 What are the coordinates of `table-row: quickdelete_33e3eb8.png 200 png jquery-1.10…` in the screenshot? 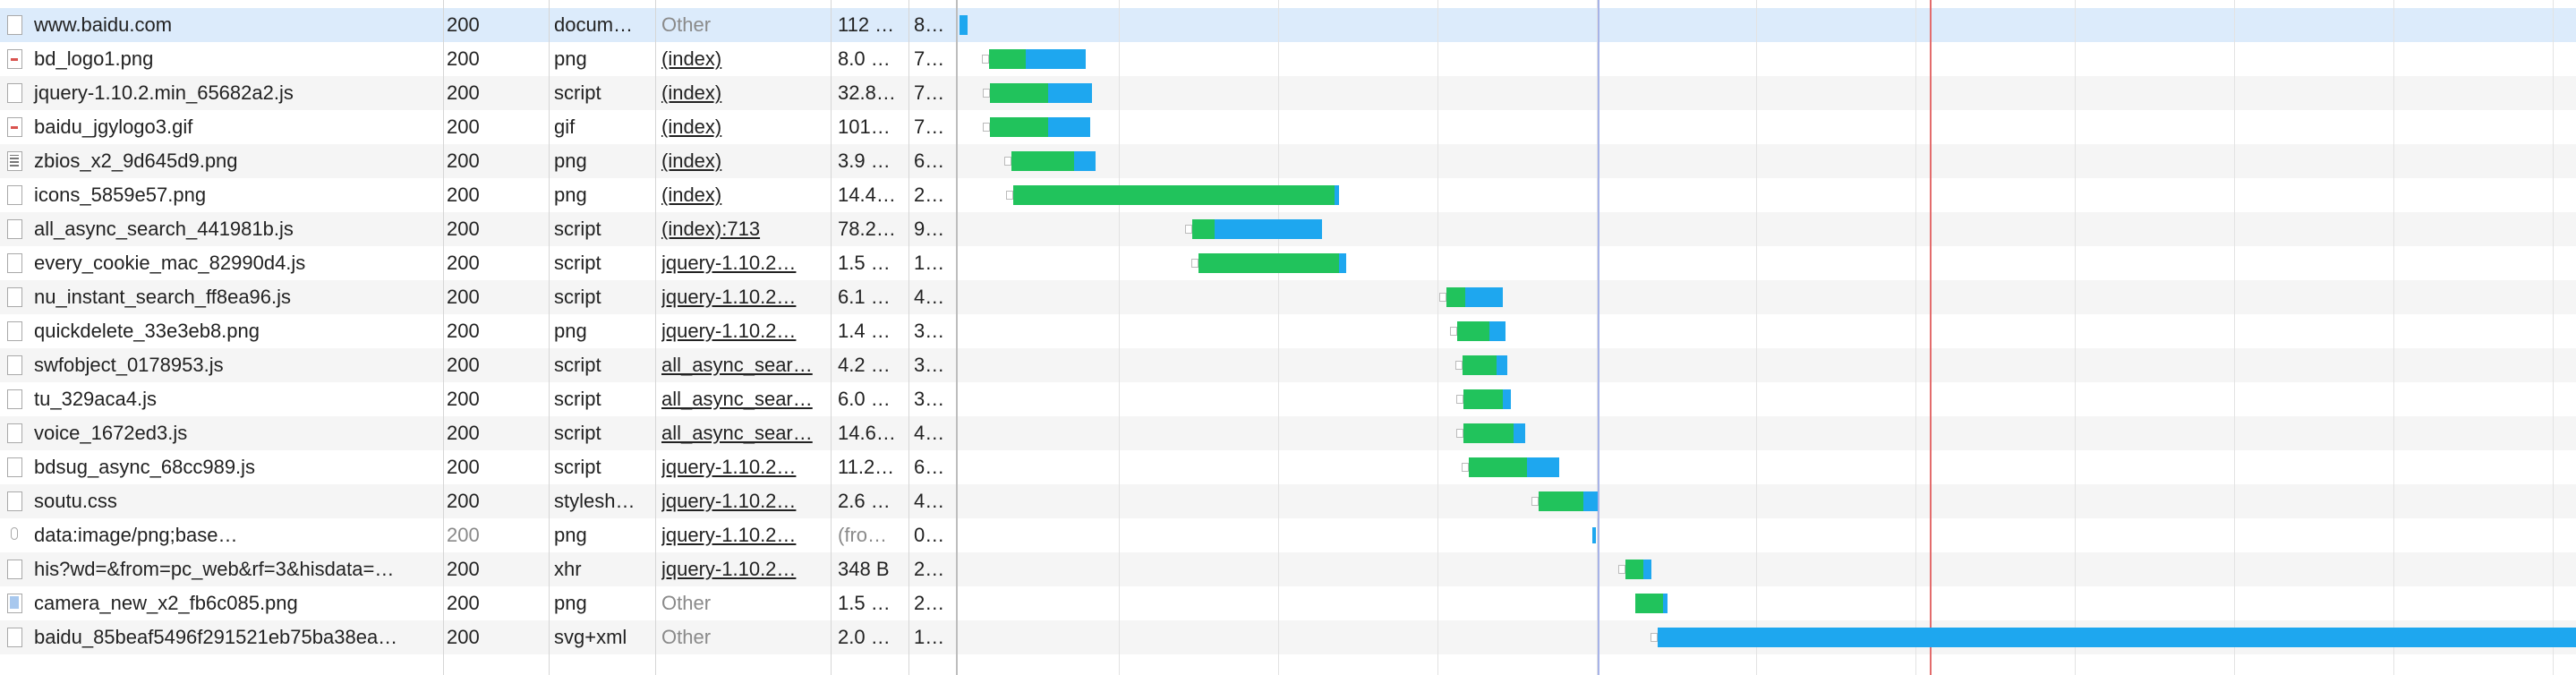 It's located at (1288, 331).